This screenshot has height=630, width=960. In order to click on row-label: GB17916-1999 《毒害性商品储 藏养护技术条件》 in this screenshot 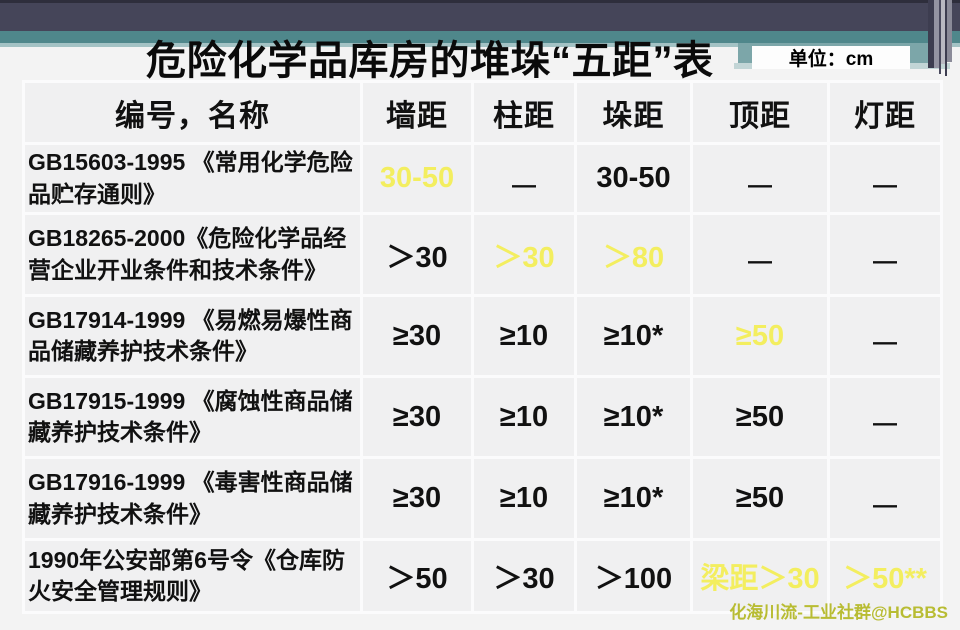, I will do `click(192, 498)`.